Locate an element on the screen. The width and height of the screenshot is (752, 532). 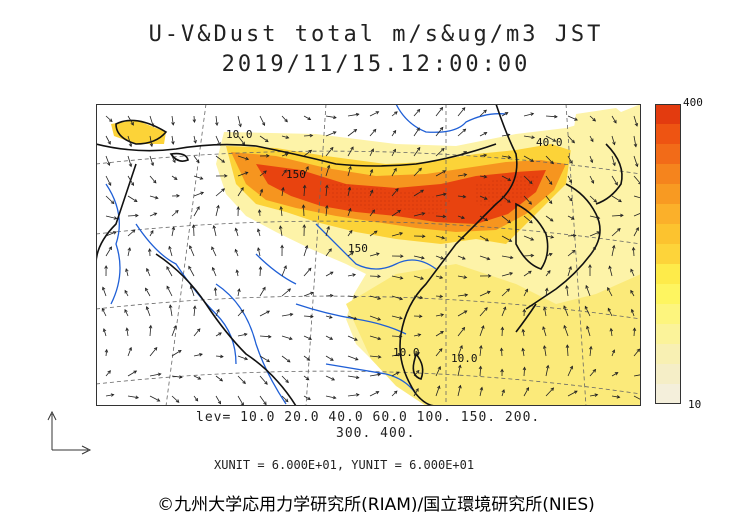
axis-arrows is located at coordinates (69, 432).